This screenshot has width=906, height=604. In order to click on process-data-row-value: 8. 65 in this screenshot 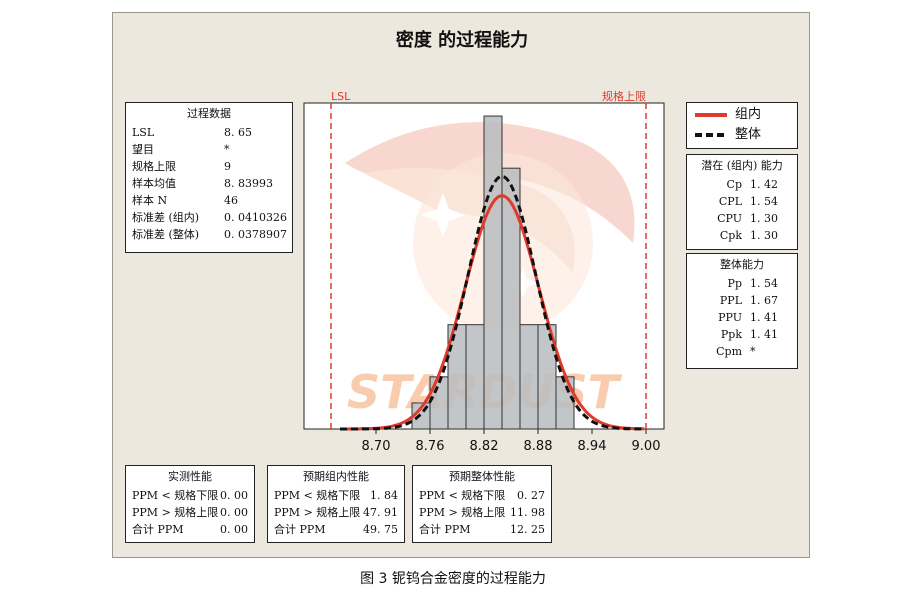, I will do `click(238, 132)`.